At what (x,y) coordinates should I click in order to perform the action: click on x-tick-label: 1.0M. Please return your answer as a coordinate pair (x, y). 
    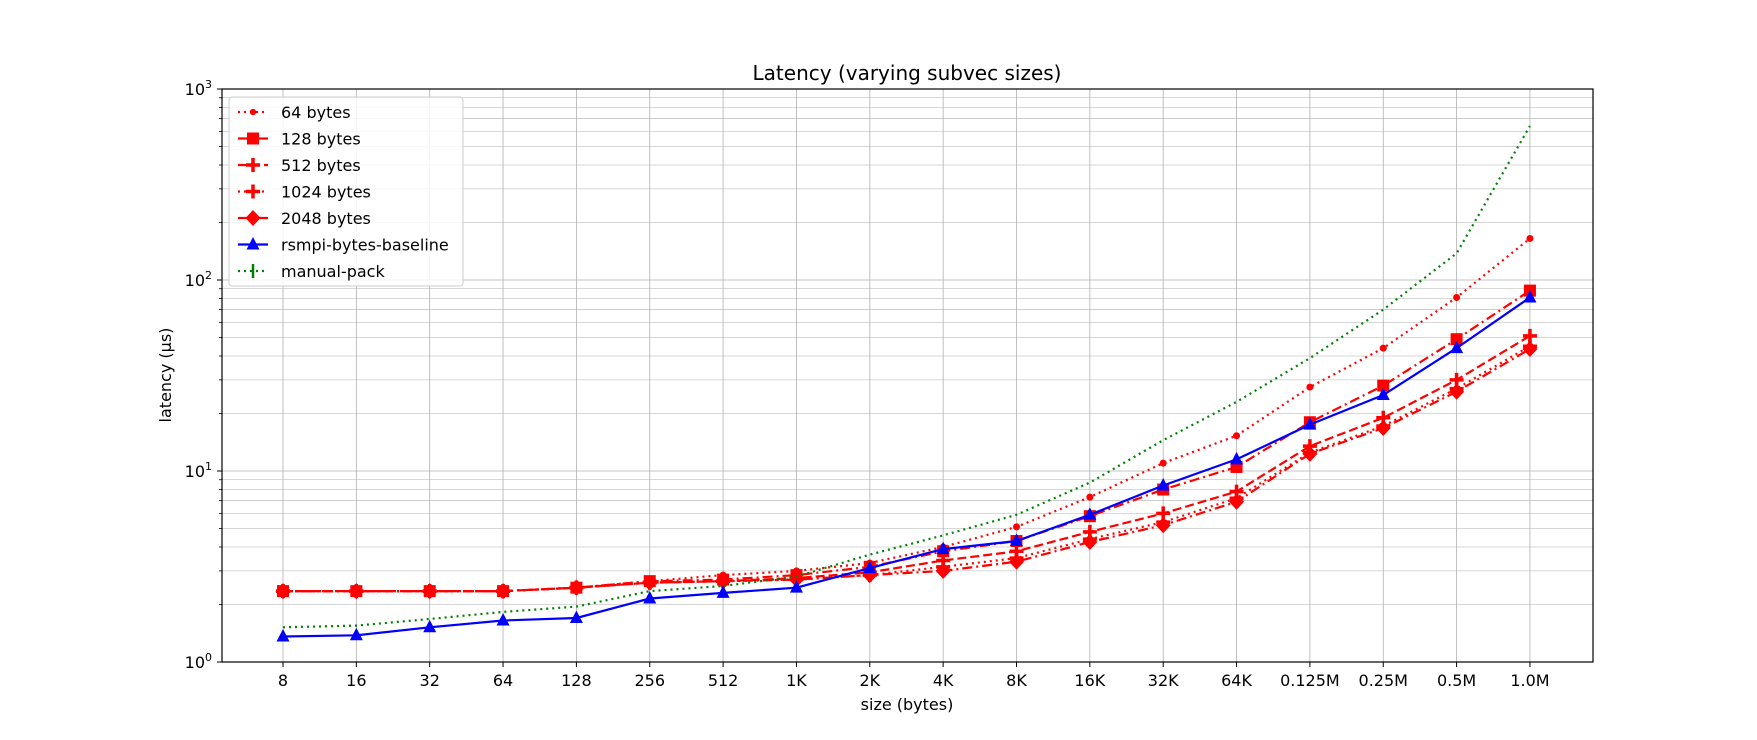
    Looking at the image, I should click on (1529, 680).